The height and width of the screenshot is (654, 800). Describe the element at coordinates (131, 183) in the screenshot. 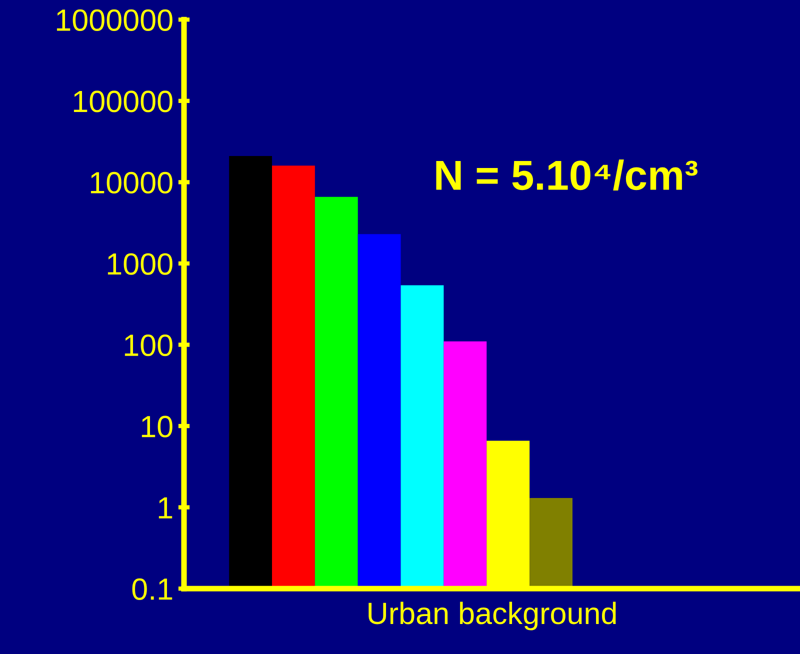

I see `y-tick-label: 10000` at that location.